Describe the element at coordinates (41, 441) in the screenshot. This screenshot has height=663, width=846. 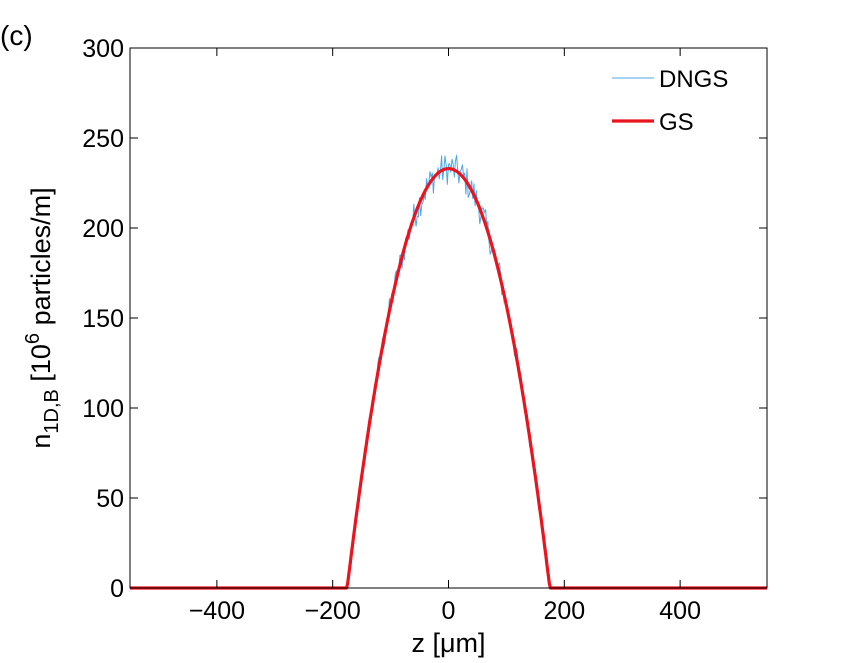
I see `y-axis-label-base: n` at that location.